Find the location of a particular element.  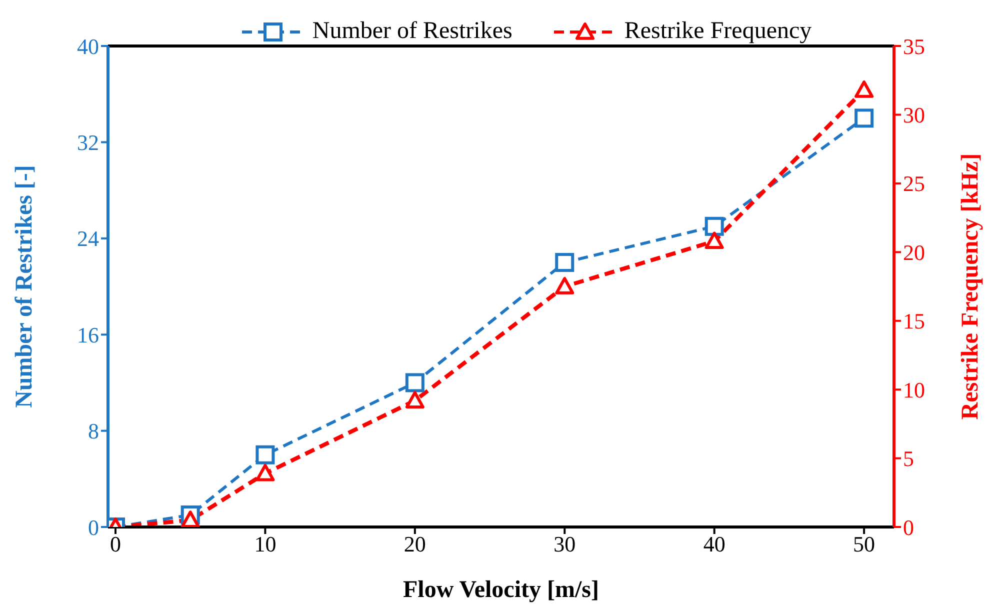

x-tick-label: 20 is located at coordinates (415, 544).